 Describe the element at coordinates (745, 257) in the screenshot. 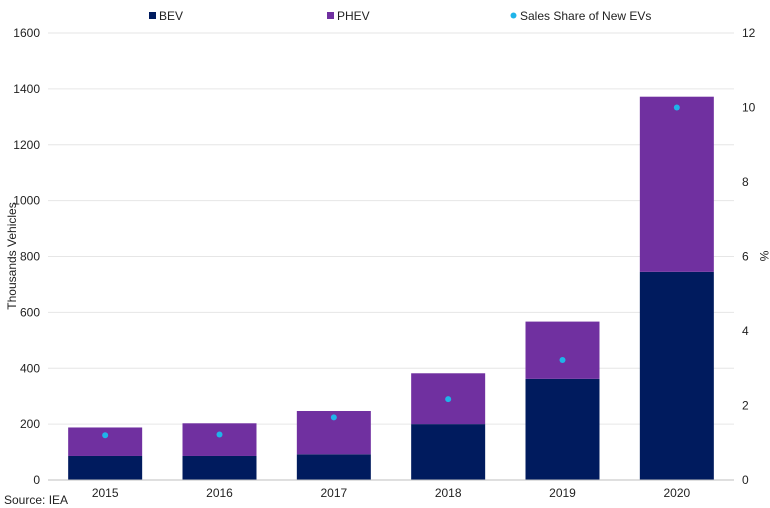

I see `y2-tick-label: 6` at that location.